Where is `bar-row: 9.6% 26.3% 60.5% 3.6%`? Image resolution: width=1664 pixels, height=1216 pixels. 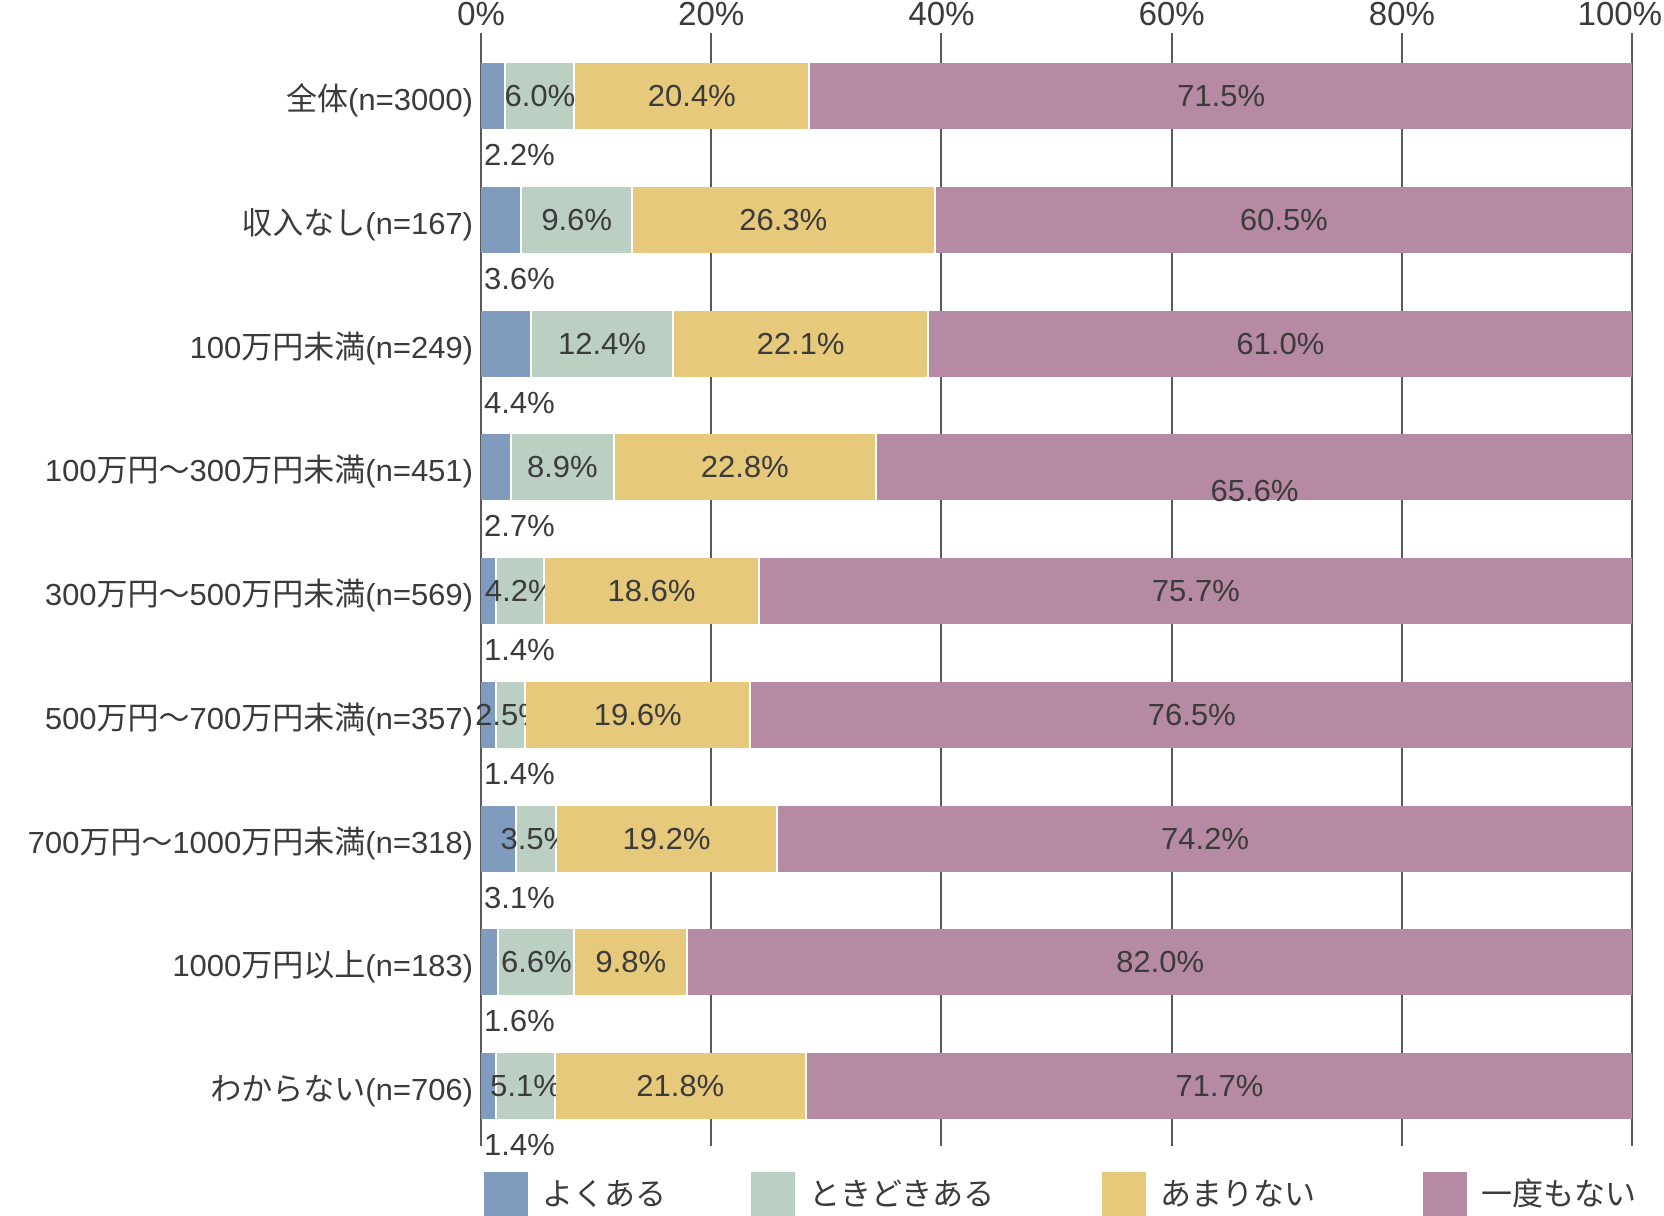
bar-row: 9.6% 26.3% 60.5% 3.6% is located at coordinates (1056, 241).